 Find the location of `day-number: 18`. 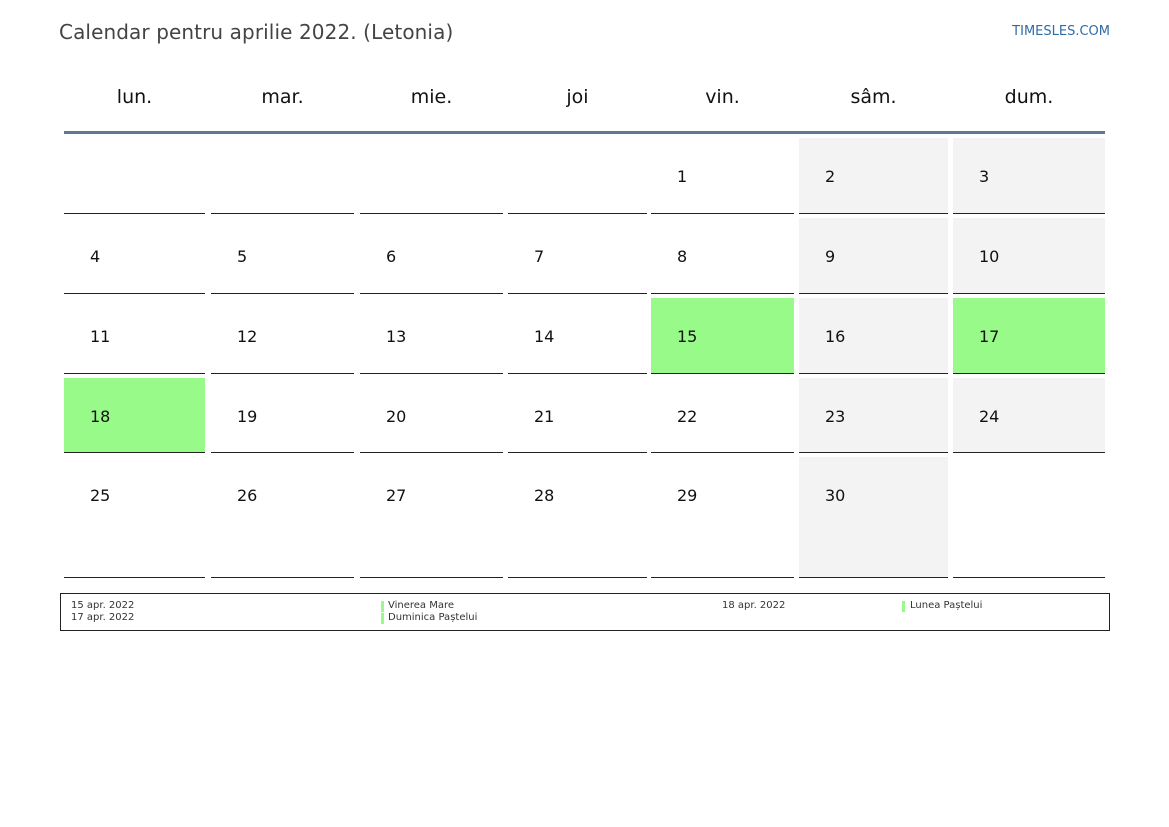

day-number: 18 is located at coordinates (100, 416).